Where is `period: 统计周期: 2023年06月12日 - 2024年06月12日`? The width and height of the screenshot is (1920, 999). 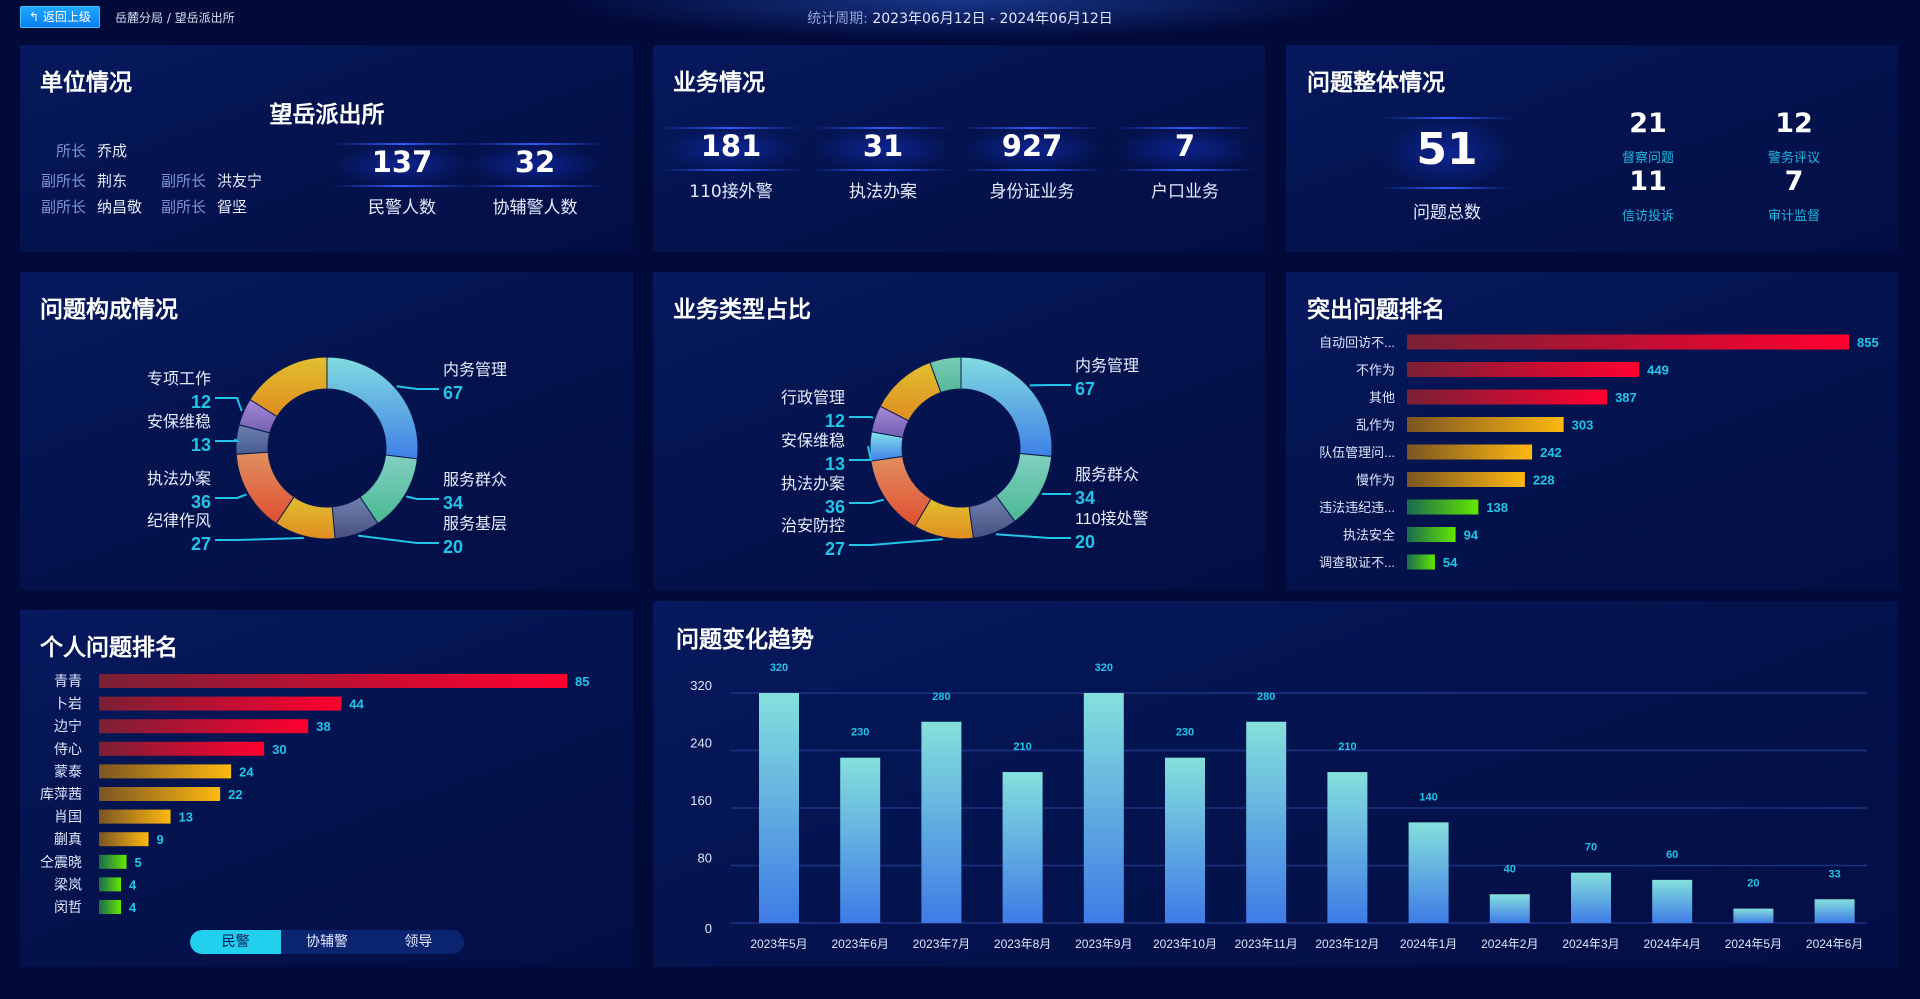 period: 统计周期: 2023年06月12日 - 2024年06月12日 is located at coordinates (960, 18).